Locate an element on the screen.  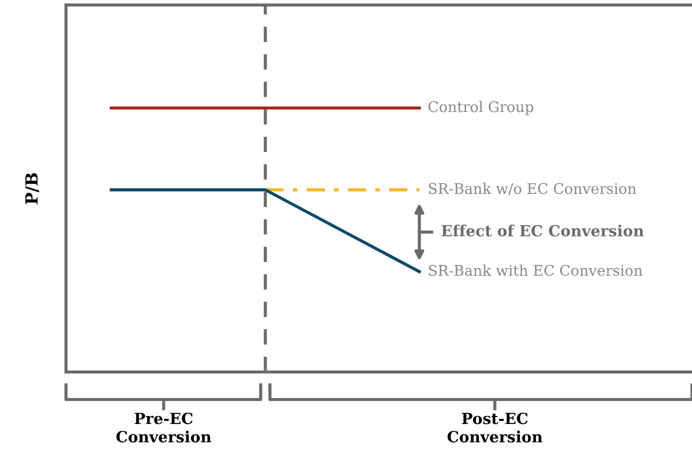
text: Pre-EC Conversion is located at coordinates (164, 427).